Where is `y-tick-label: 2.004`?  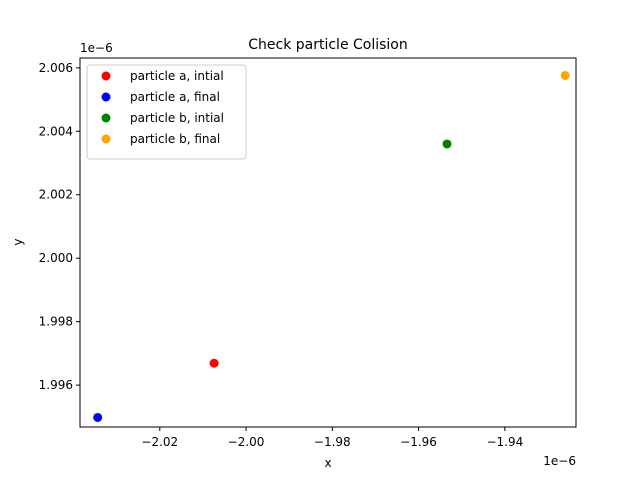
y-tick-label: 2.004 is located at coordinates (56, 131).